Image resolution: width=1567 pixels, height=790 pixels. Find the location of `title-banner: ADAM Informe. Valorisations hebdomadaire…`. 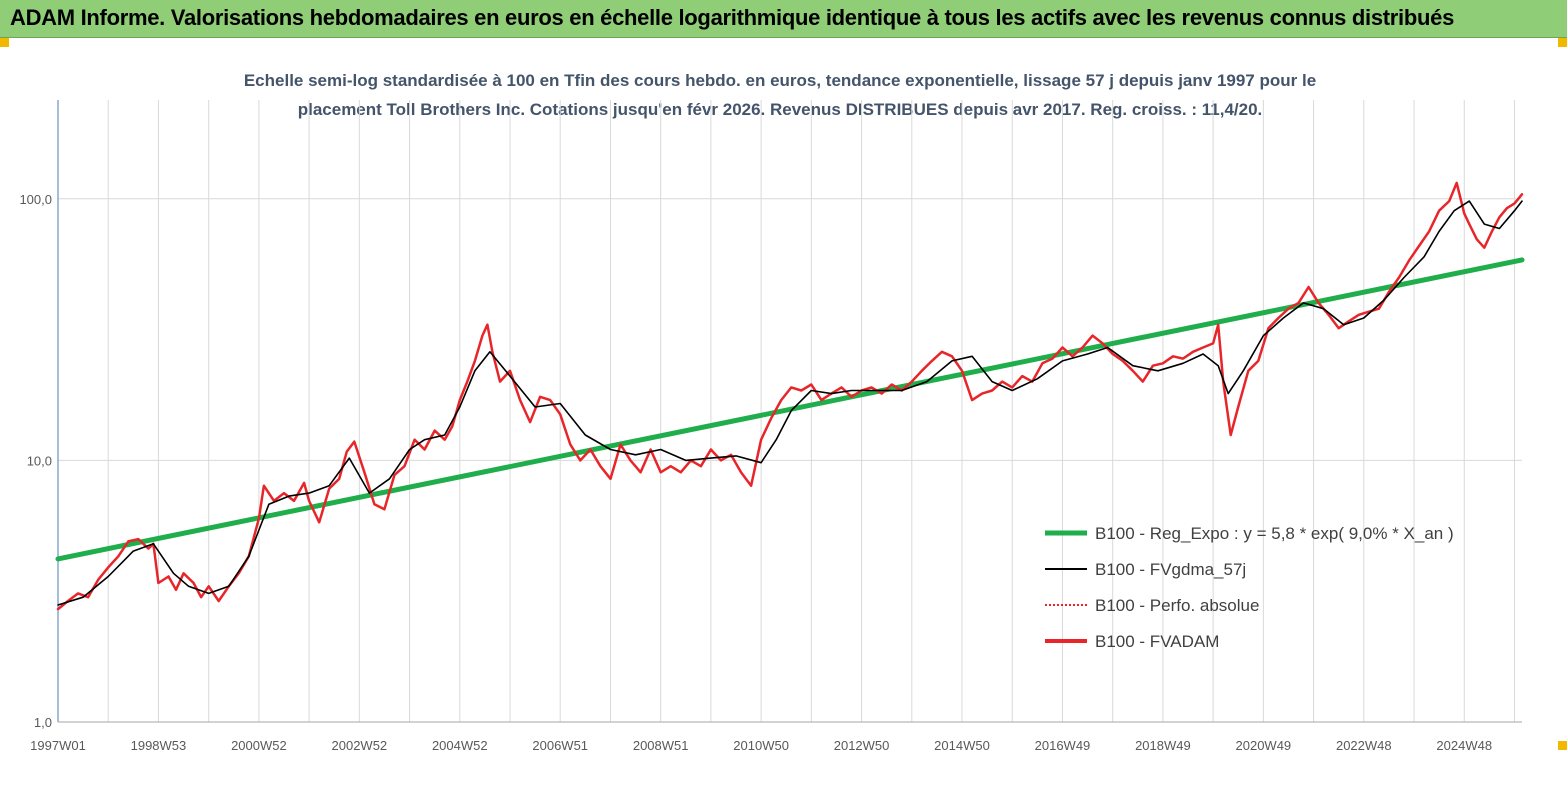

title-banner: ADAM Informe. Valorisations hebdomadaire… is located at coordinates (783, 19).